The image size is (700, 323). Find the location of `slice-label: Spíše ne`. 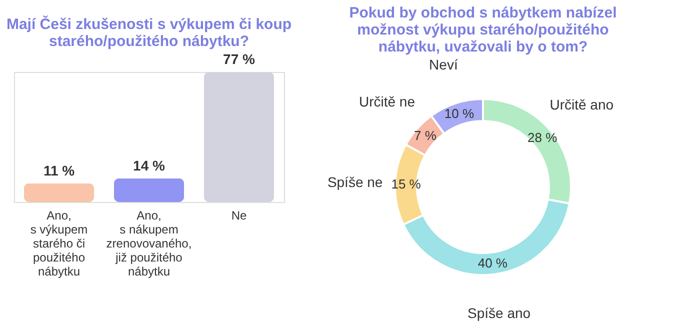

slice-label: Spíše ne is located at coordinates (355, 182).